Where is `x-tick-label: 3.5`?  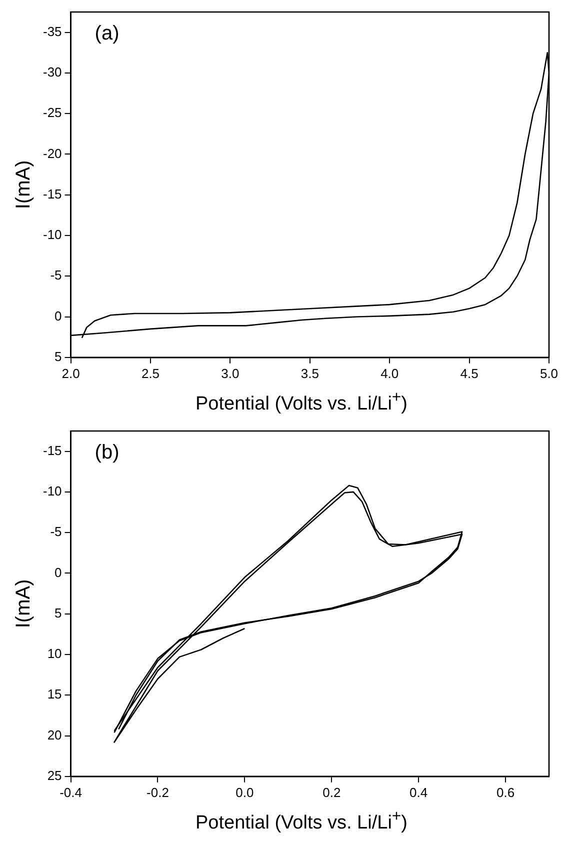 x-tick-label: 3.5 is located at coordinates (309, 373).